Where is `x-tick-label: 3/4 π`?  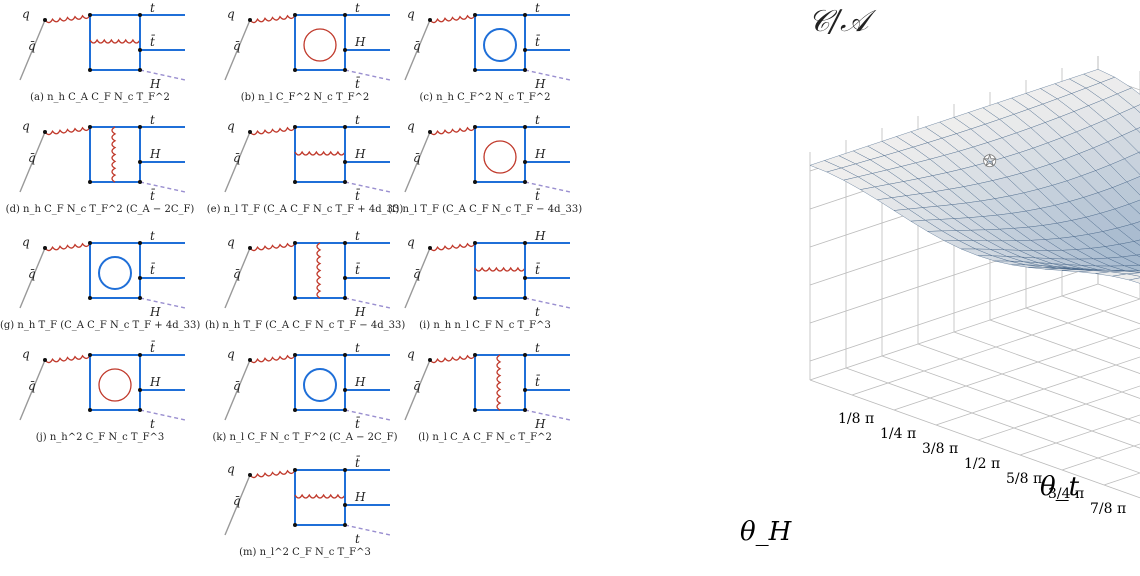 x-tick-label: 3/4 π is located at coordinates (1066, 494).